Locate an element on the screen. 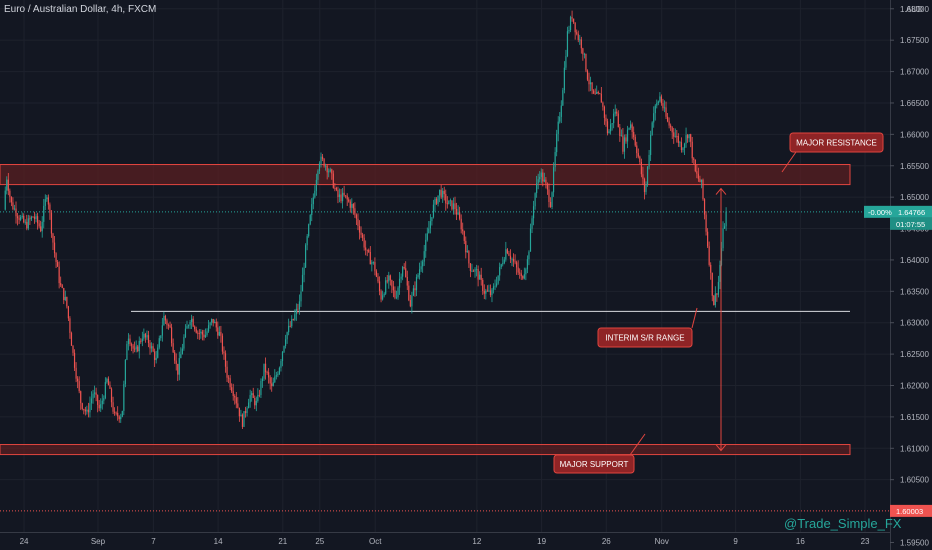 This screenshot has height=550, width=932. major-support-zone is located at coordinates (425, 450).